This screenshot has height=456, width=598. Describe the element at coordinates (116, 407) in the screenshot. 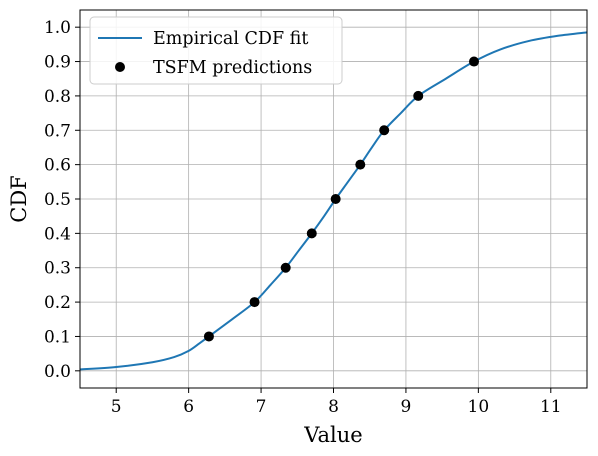

I see `x-tick-label: 5` at that location.